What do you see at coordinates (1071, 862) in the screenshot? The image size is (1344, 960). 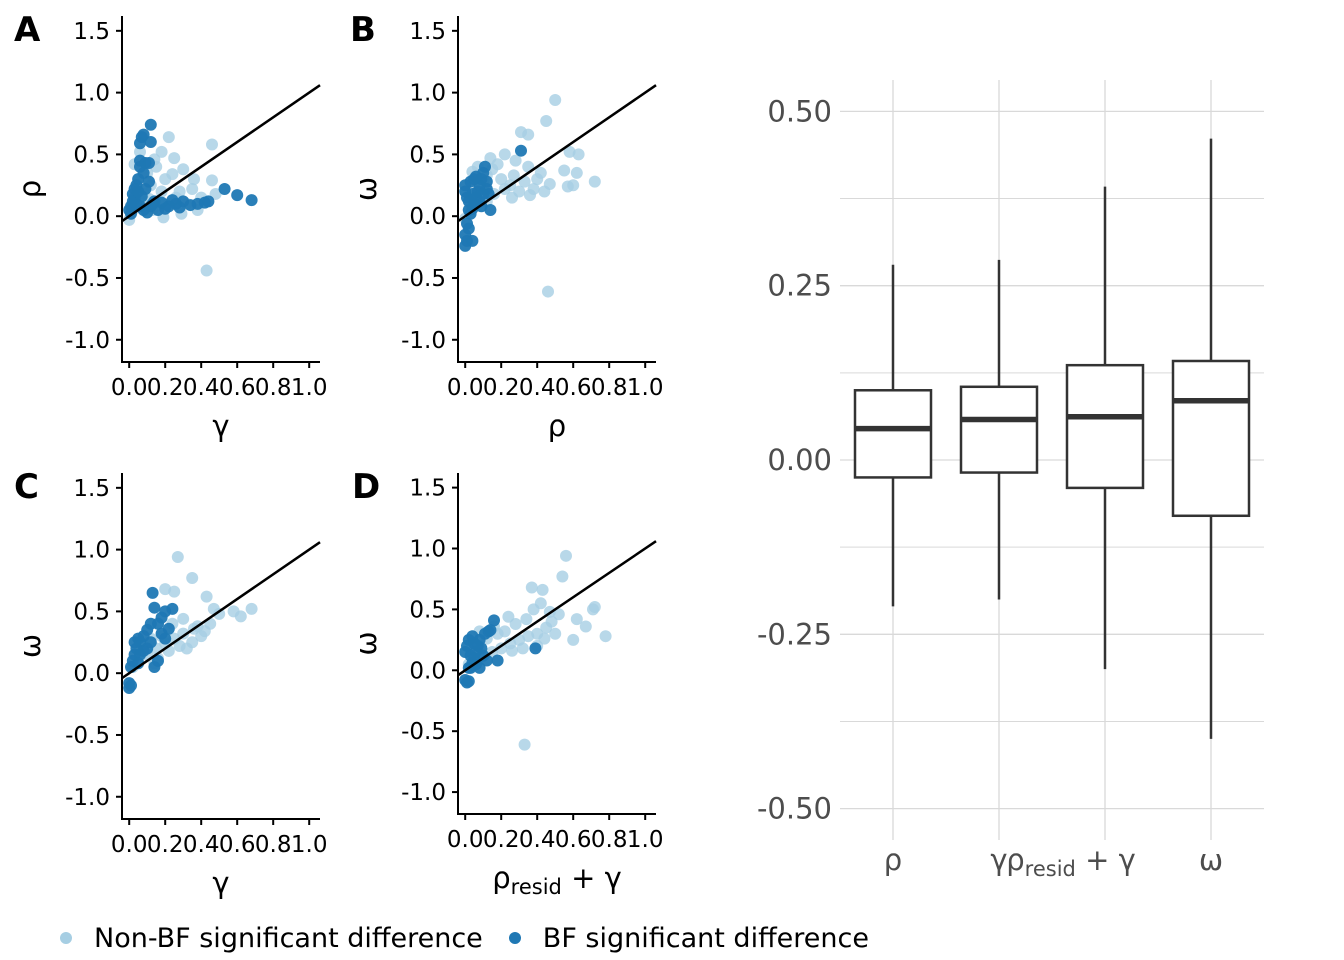 I see `x-tick-label: ρresid + γ` at bounding box center [1071, 862].